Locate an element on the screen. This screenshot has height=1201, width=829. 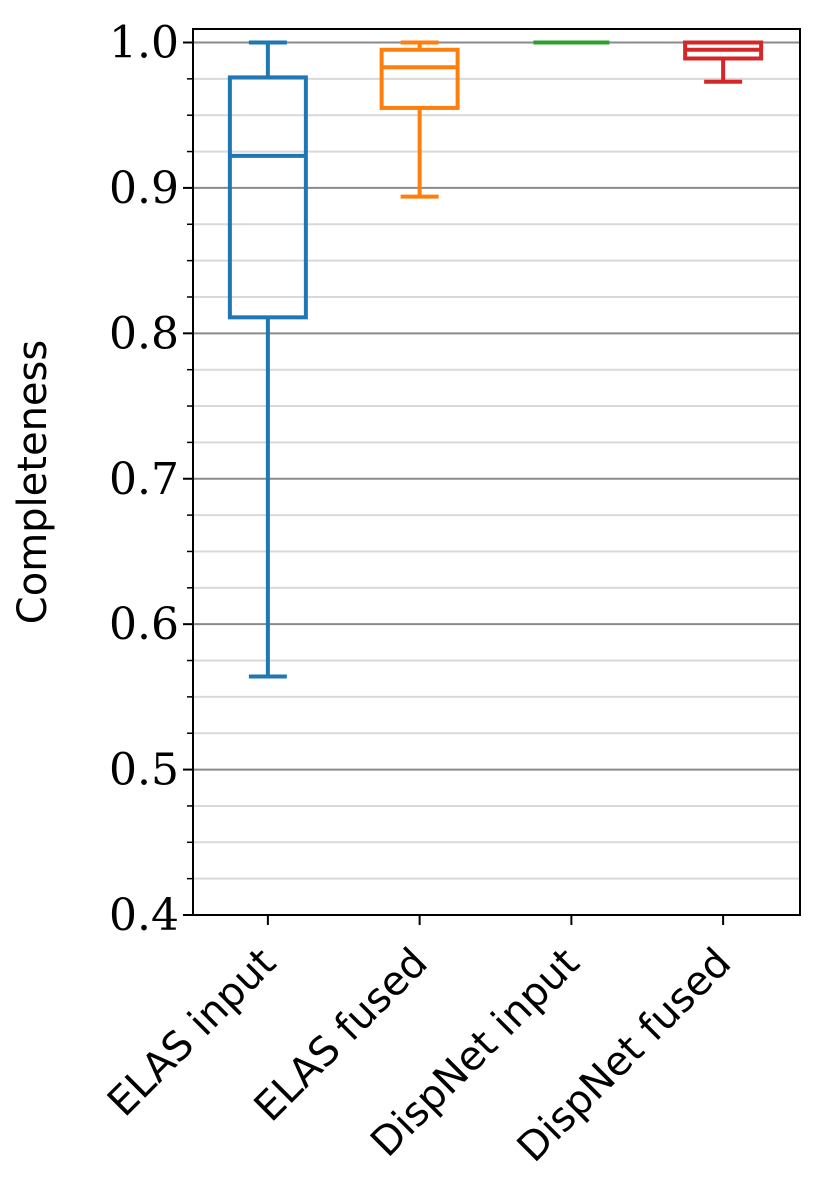
y-axis-label: Completeness is located at coordinates (33, 482).